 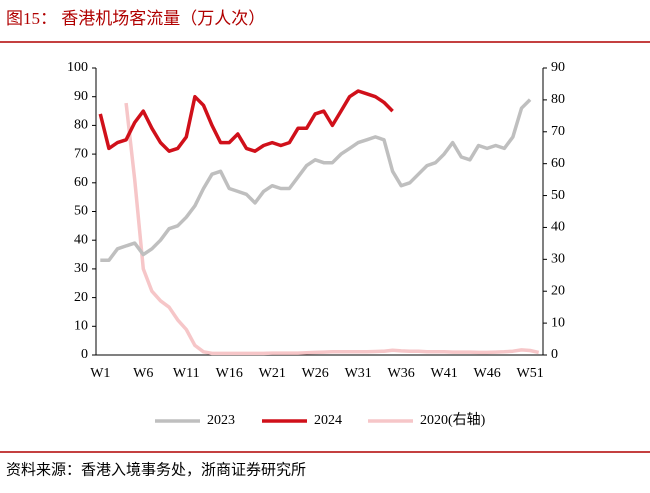 I want to click on y-tick-label: 50, so click(x=81, y=211).